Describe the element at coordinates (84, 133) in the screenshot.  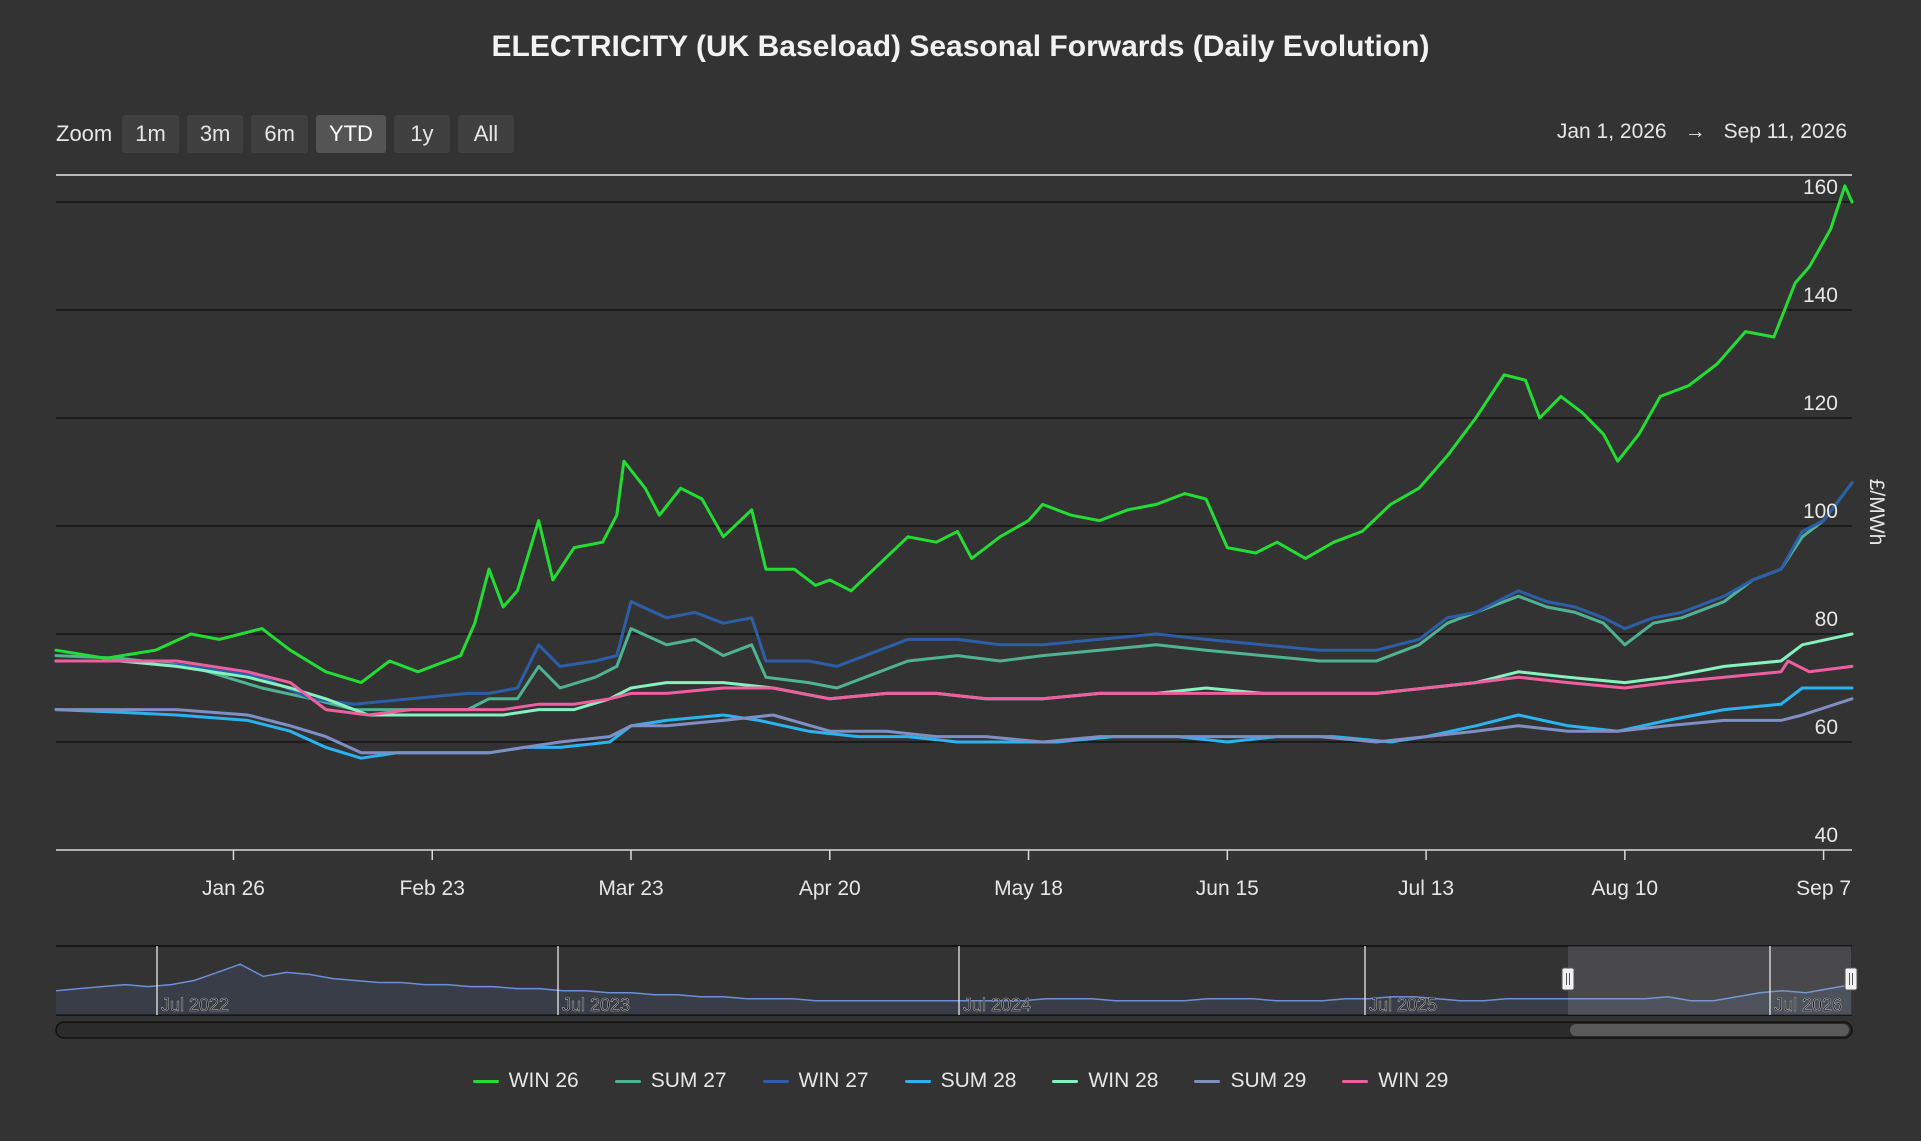
I see `zoom-label: Zoom` at that location.